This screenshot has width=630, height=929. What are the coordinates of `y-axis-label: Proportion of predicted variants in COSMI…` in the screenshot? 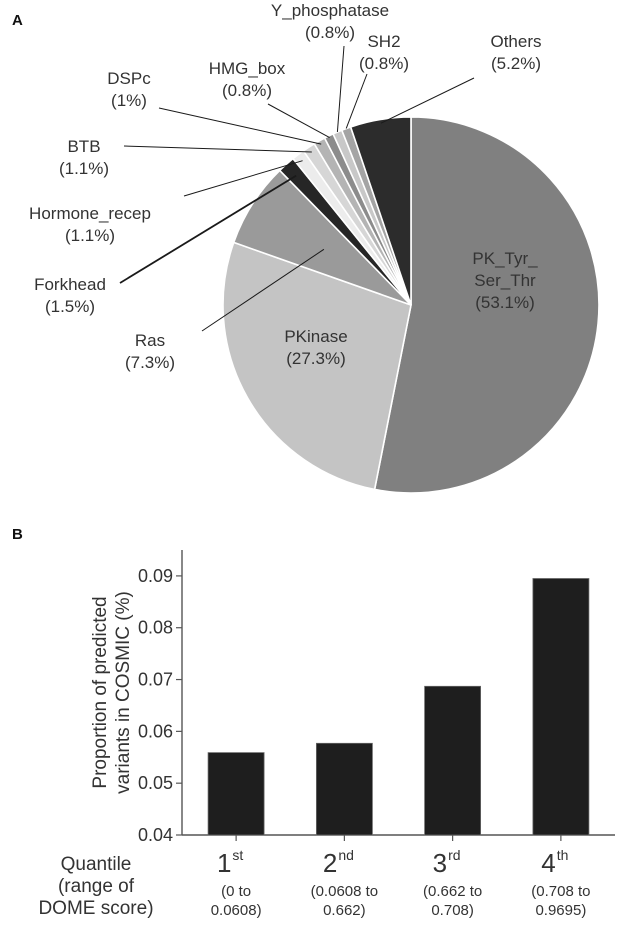 It's located at (112, 692).